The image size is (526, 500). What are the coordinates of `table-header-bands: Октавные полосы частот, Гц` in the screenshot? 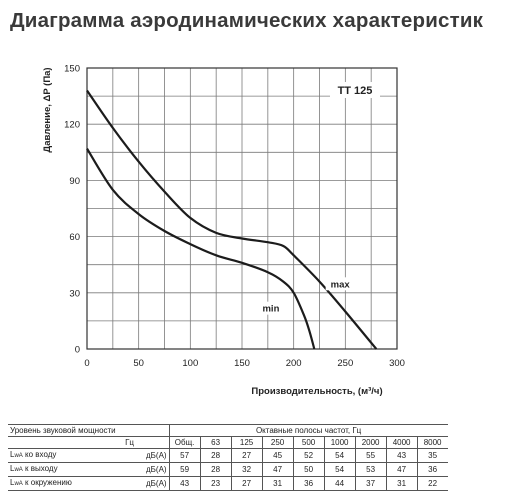 It's located at (308, 430).